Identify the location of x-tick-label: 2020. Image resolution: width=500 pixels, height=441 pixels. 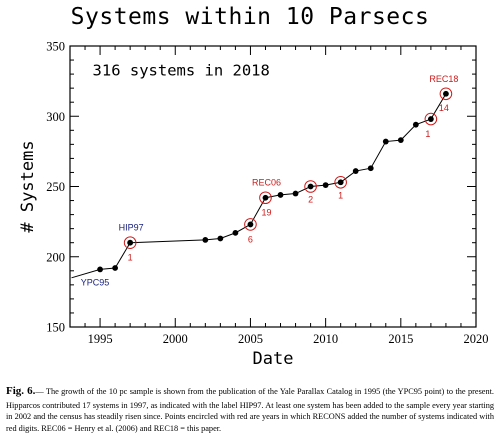
(476, 339).